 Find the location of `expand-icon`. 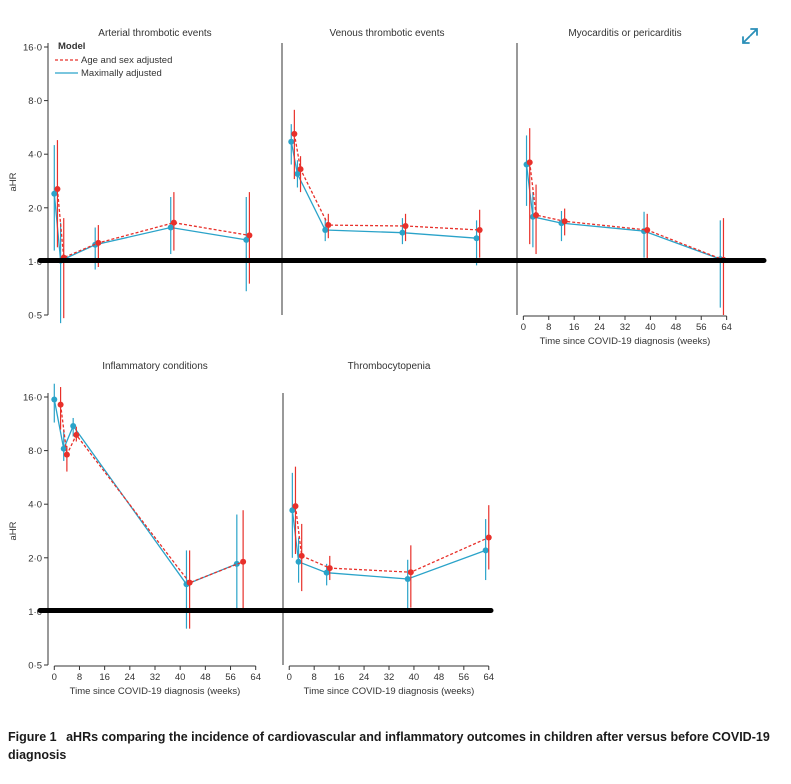

expand-icon is located at coordinates (750, 36).